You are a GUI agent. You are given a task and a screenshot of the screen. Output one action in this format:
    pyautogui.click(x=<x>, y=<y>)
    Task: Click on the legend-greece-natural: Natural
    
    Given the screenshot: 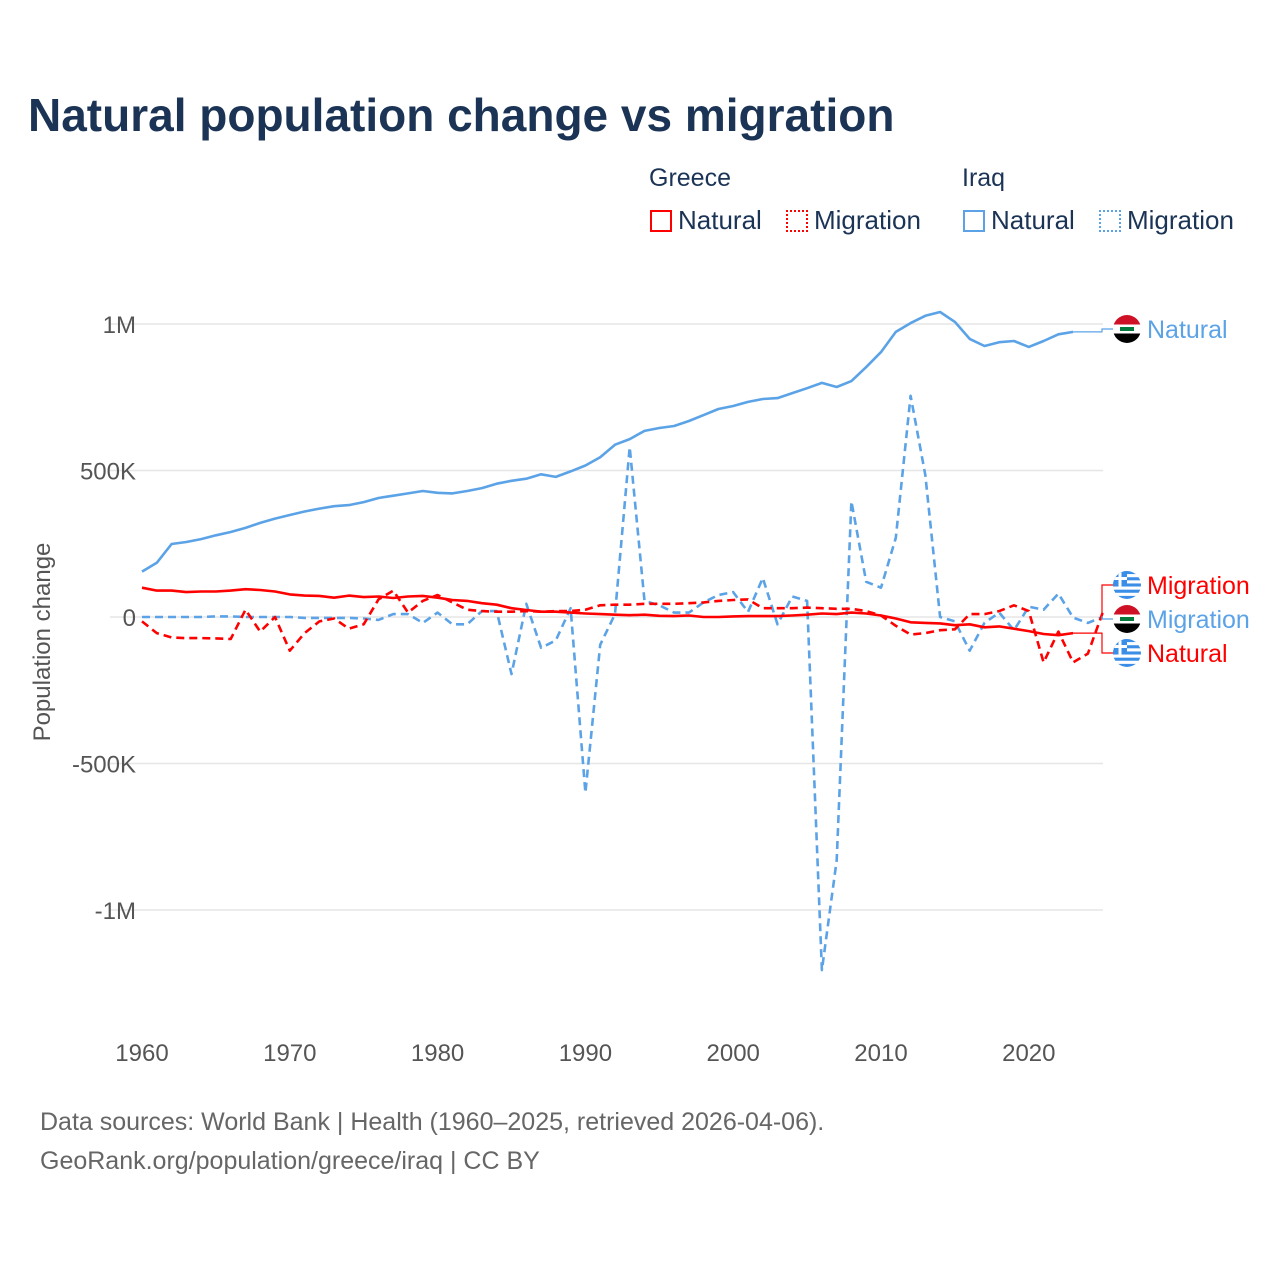 What is the action you would take?
    pyautogui.click(x=706, y=220)
    